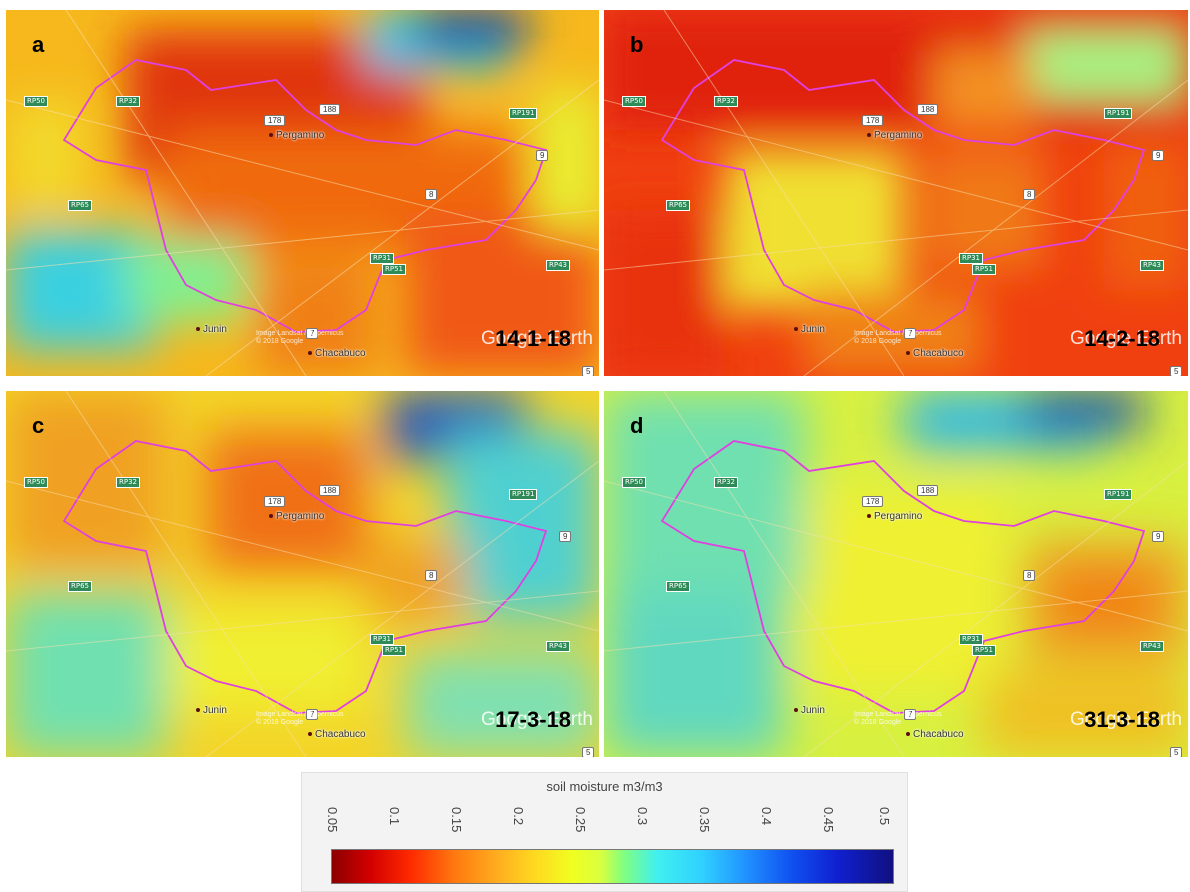 This screenshot has height=892, width=1190. What do you see at coordinates (518, 816) in the screenshot?
I see `legend-tick: 0.2` at bounding box center [518, 816].